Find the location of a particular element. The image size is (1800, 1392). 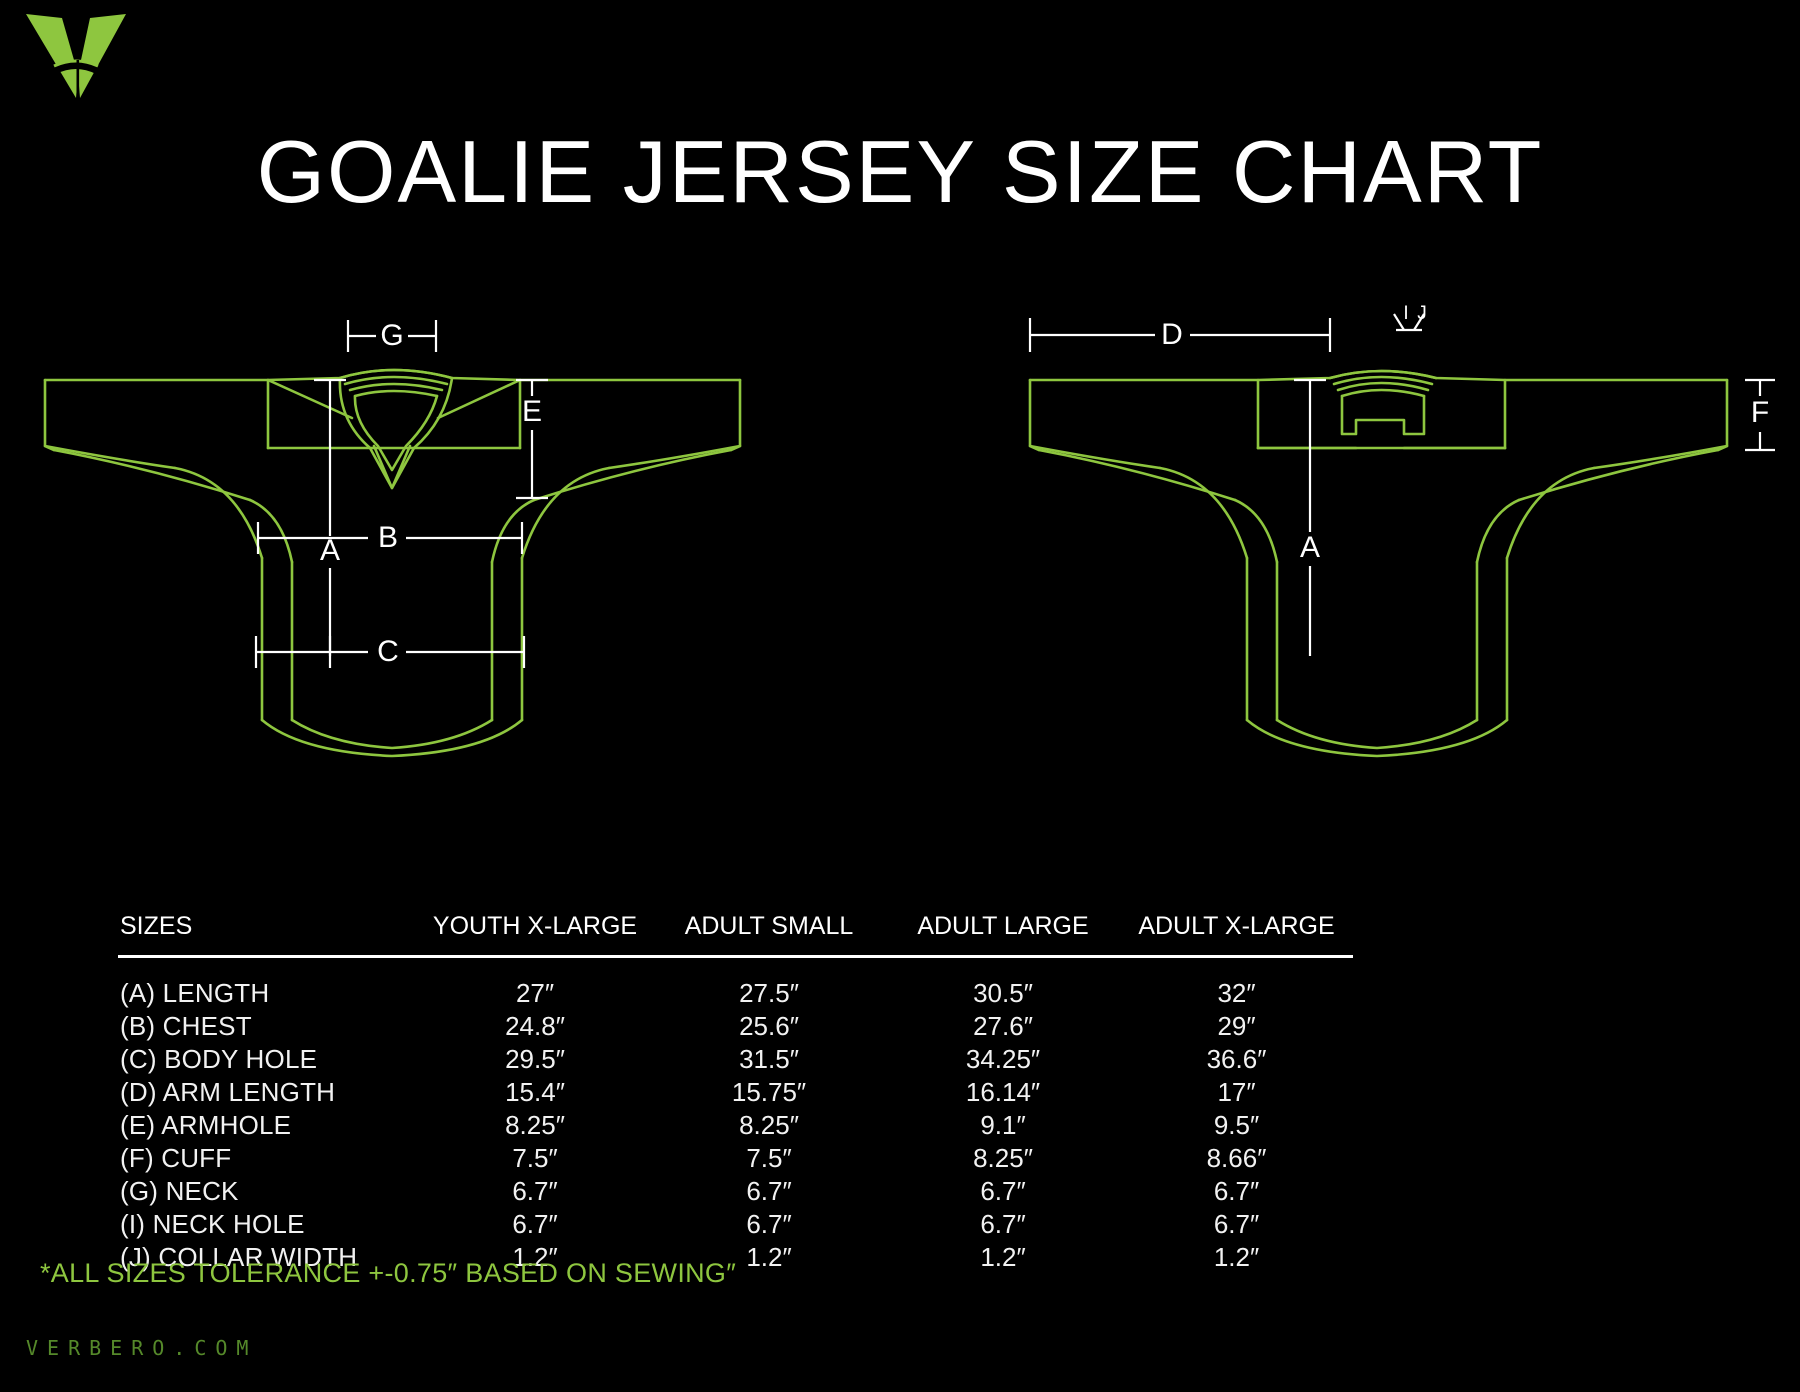

cell-collar-width-adult-small: 1.2″ is located at coordinates (769, 1257).